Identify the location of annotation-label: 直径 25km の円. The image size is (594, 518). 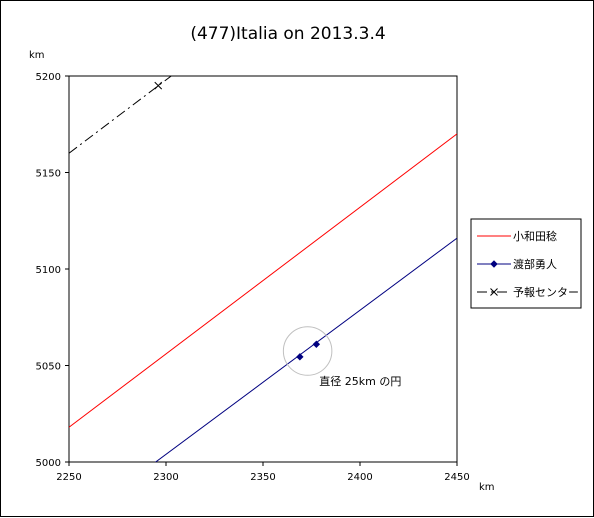
(360, 381).